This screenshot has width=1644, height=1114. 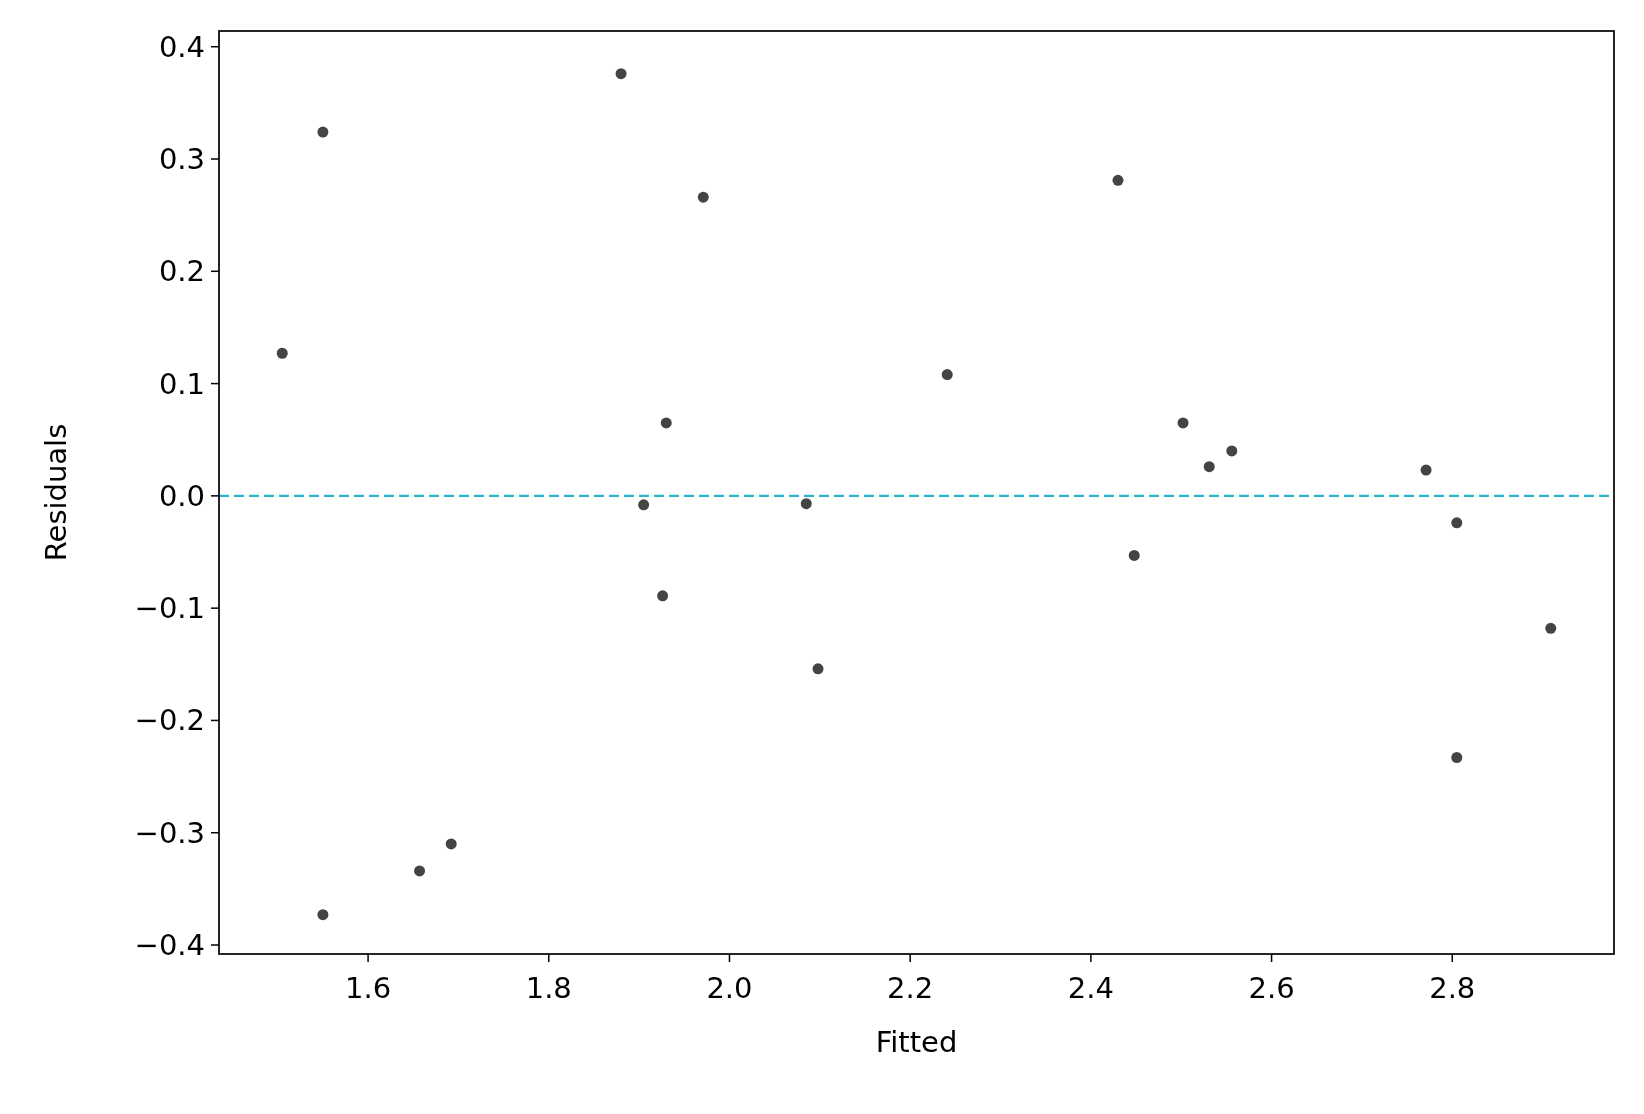 What do you see at coordinates (916, 1042) in the screenshot?
I see `x-axis-title: Fitted` at bounding box center [916, 1042].